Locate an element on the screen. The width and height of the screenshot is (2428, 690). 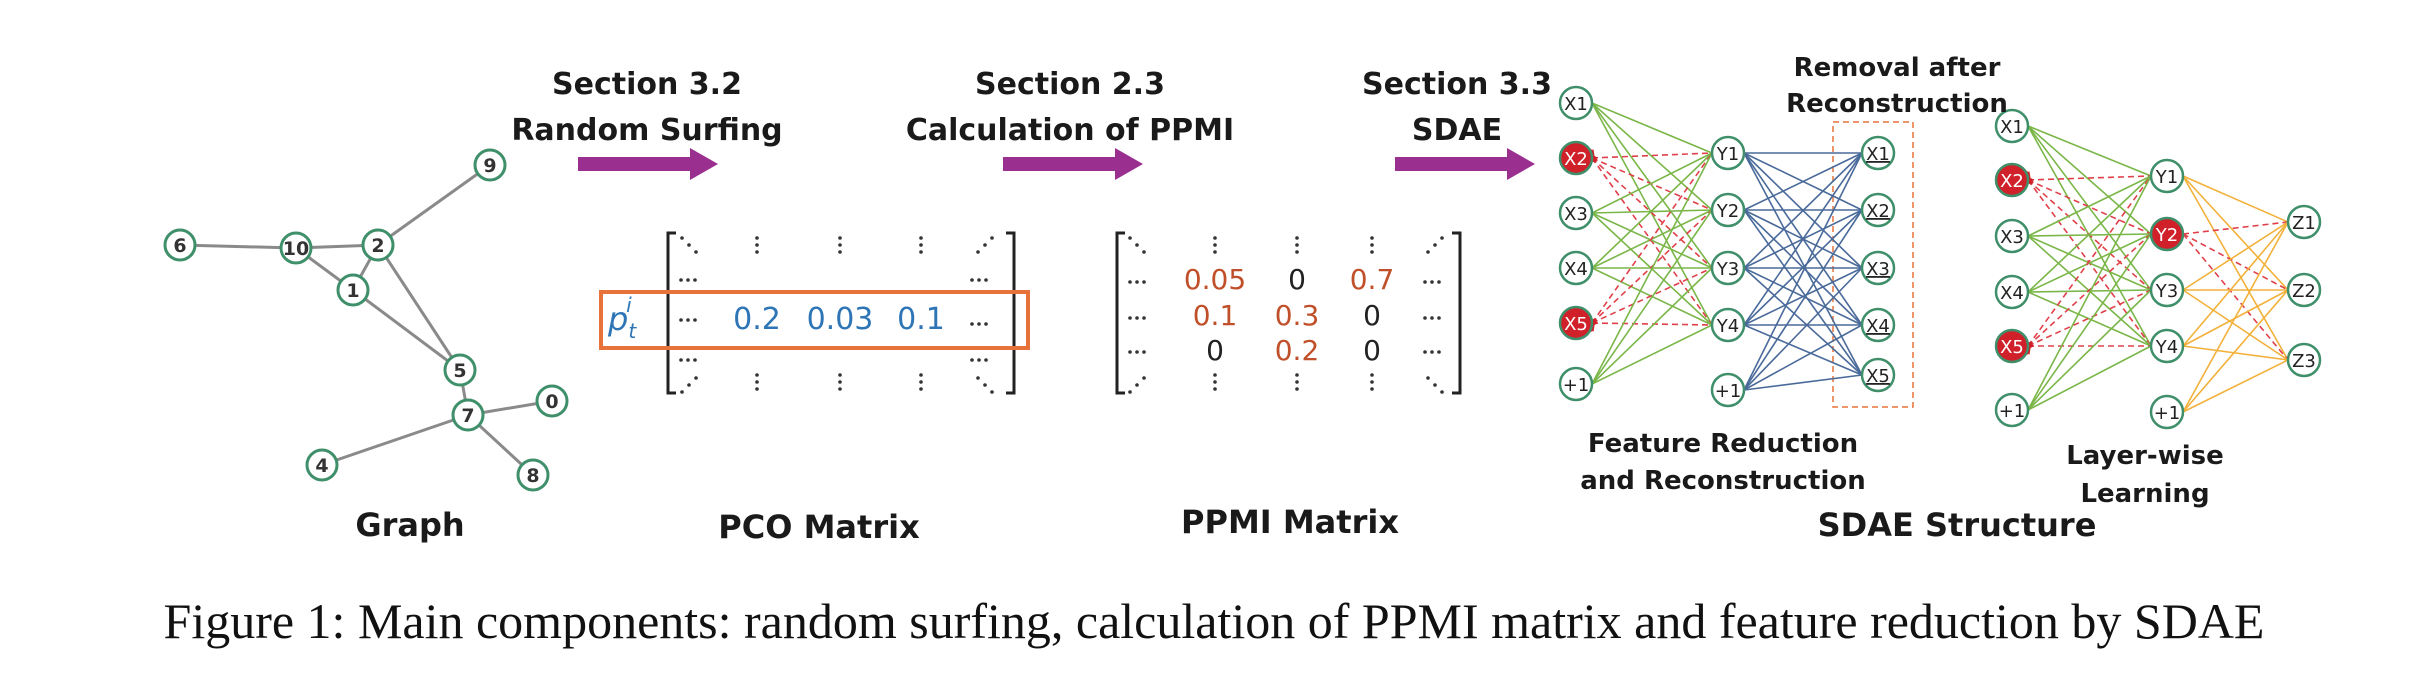
network-node-label: X4 is located at coordinates (2012, 293).